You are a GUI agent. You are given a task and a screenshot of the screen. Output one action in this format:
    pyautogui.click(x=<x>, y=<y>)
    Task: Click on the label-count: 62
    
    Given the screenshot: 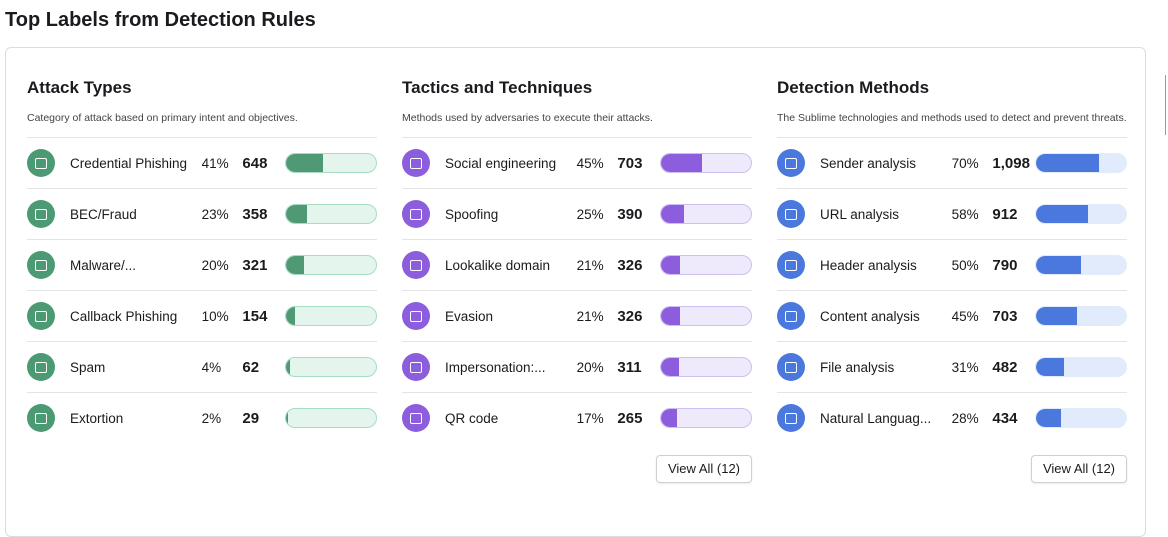 What is the action you would take?
    pyautogui.click(x=251, y=367)
    